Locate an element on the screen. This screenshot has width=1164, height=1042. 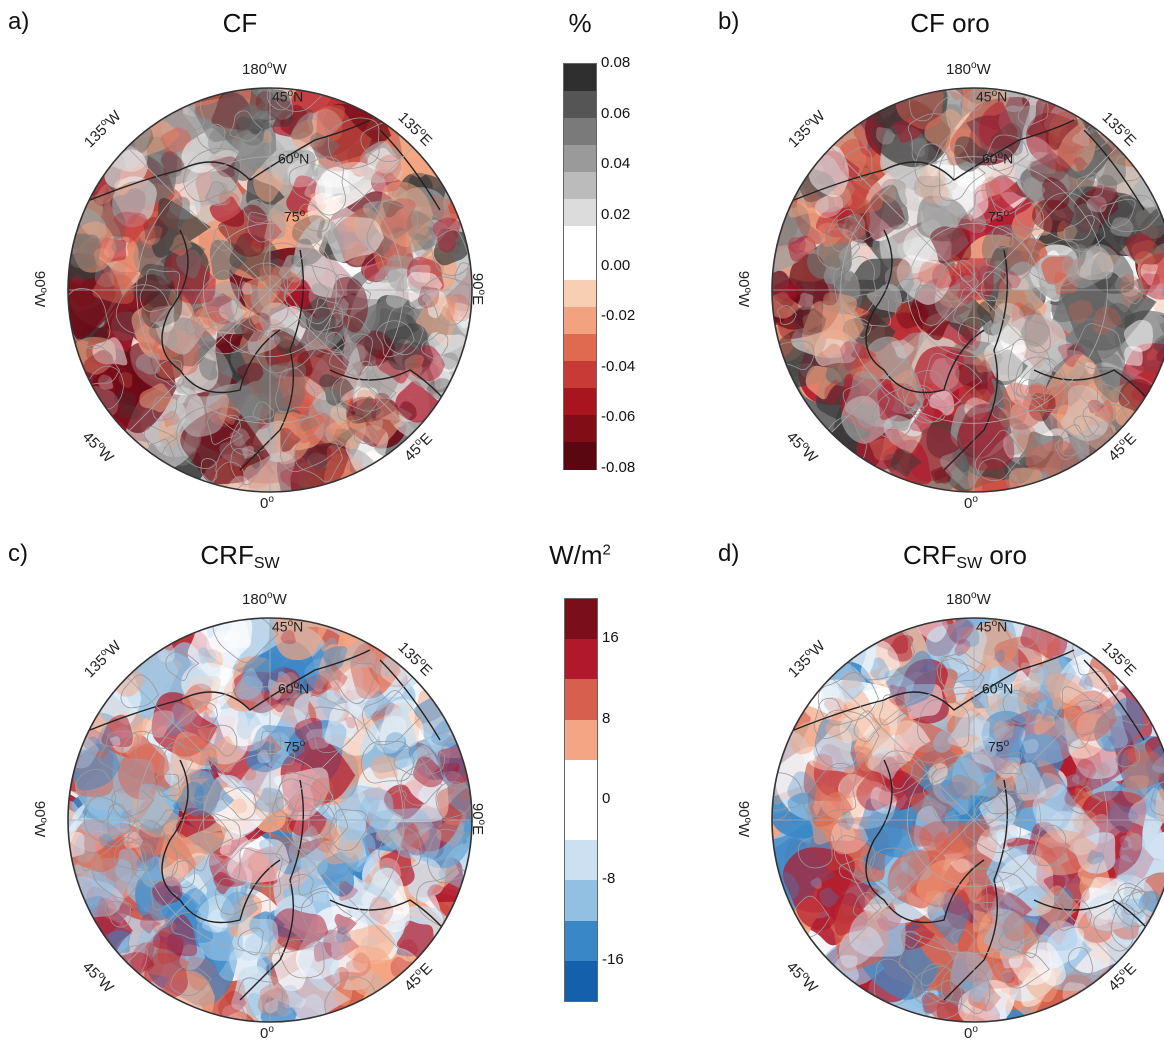
colorbar-tick-label: -0.04 is located at coordinates (618, 366).